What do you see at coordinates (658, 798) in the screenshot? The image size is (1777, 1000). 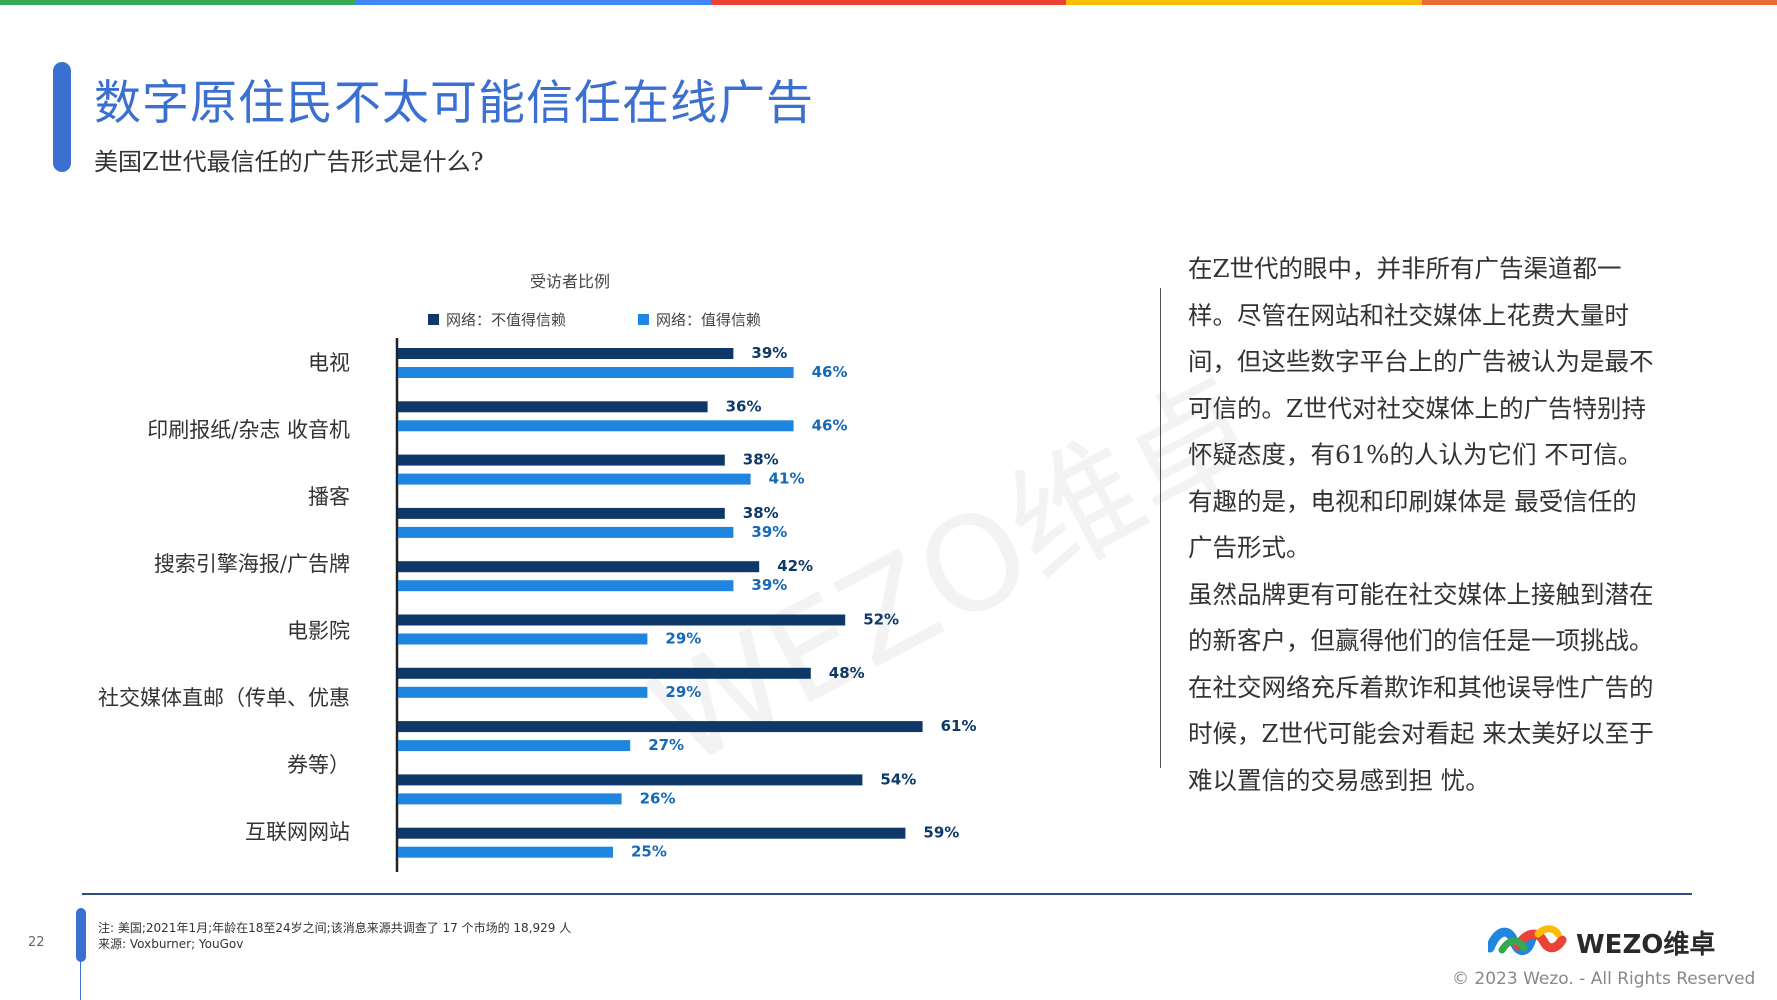 I see `data-label: 26%` at bounding box center [658, 798].